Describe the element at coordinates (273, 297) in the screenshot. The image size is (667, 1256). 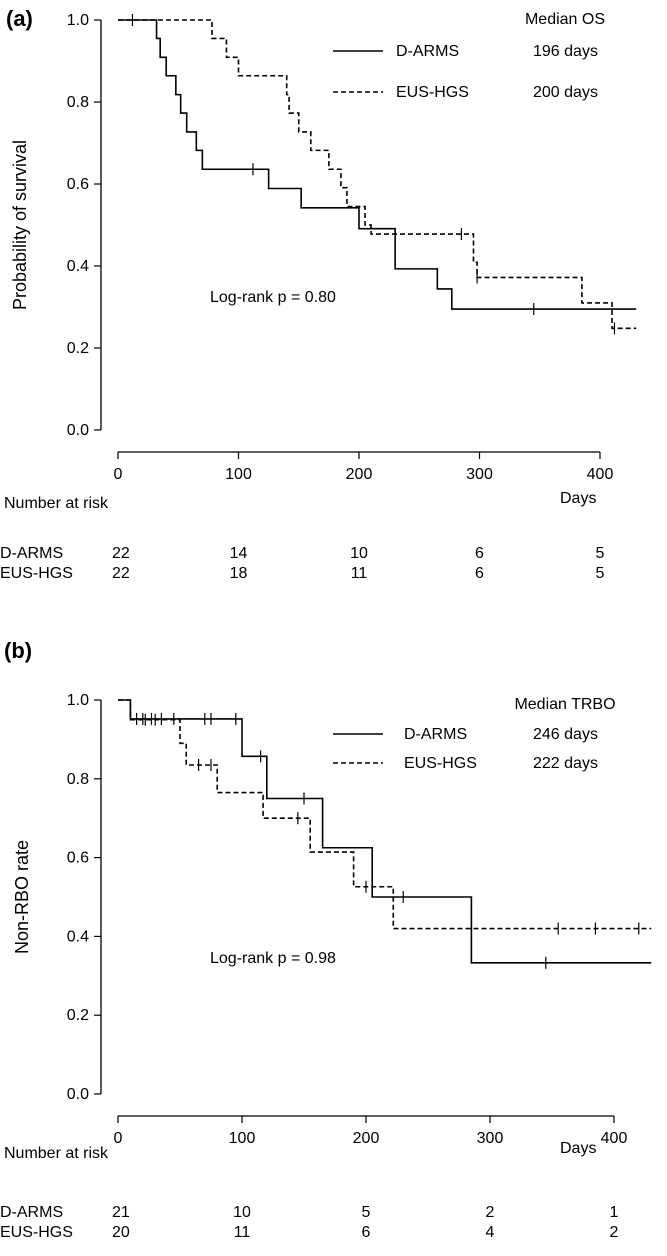
I see `log-rank-annotation: Log-rank p = 0.80` at that location.